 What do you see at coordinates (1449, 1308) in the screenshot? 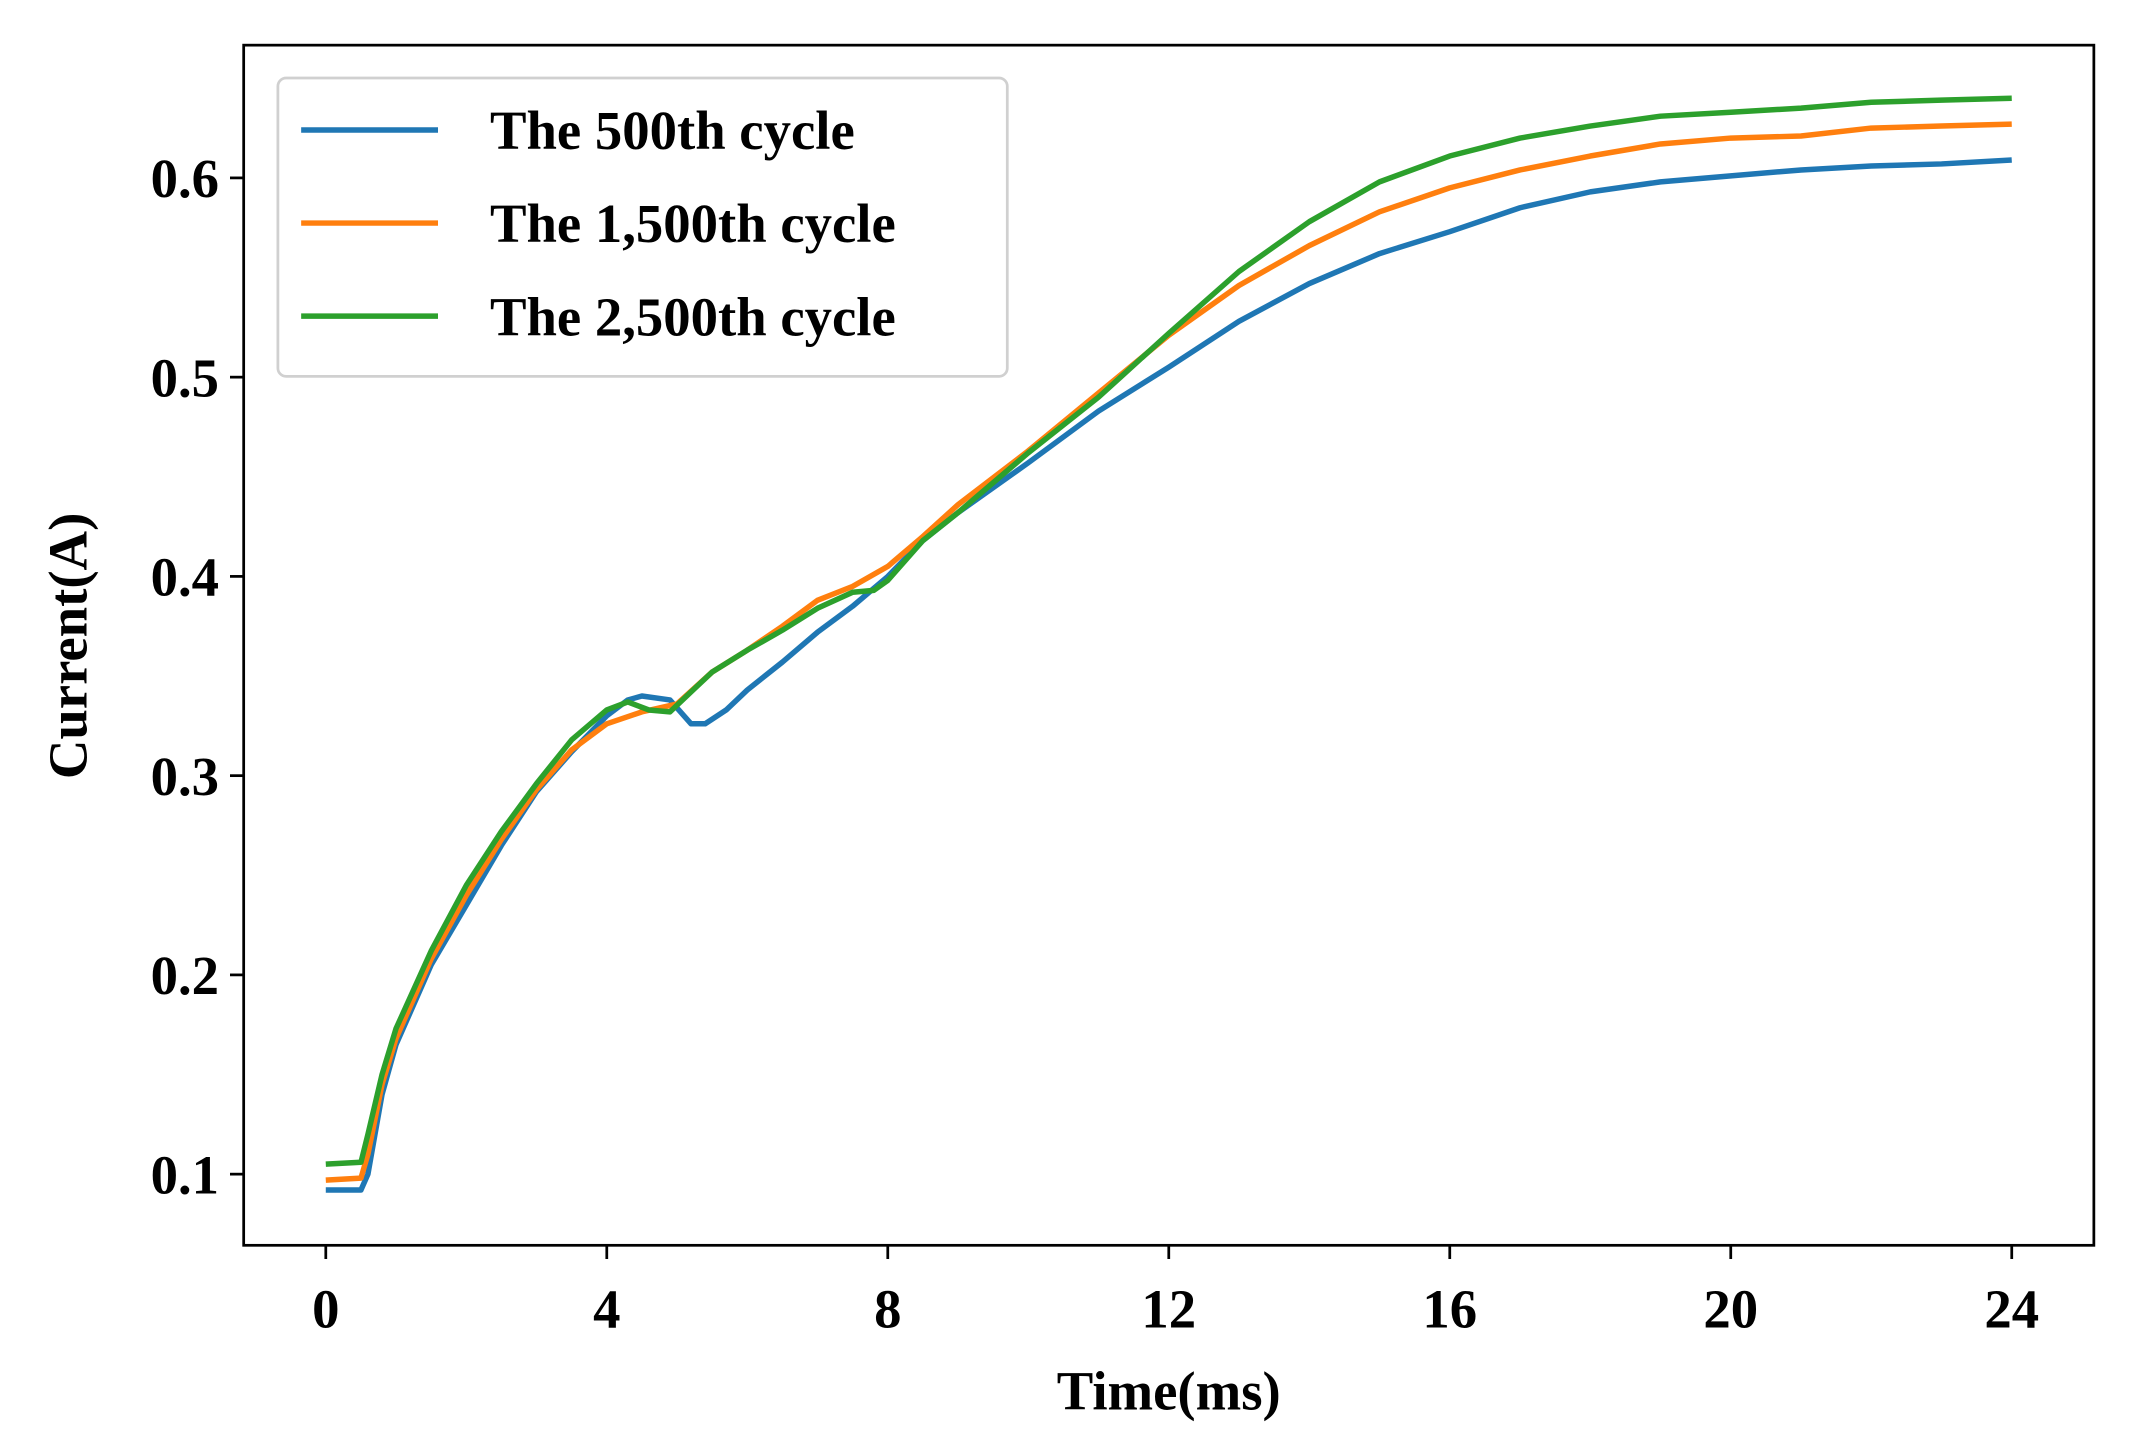
I see `x-tick-label: 16` at bounding box center [1449, 1308].